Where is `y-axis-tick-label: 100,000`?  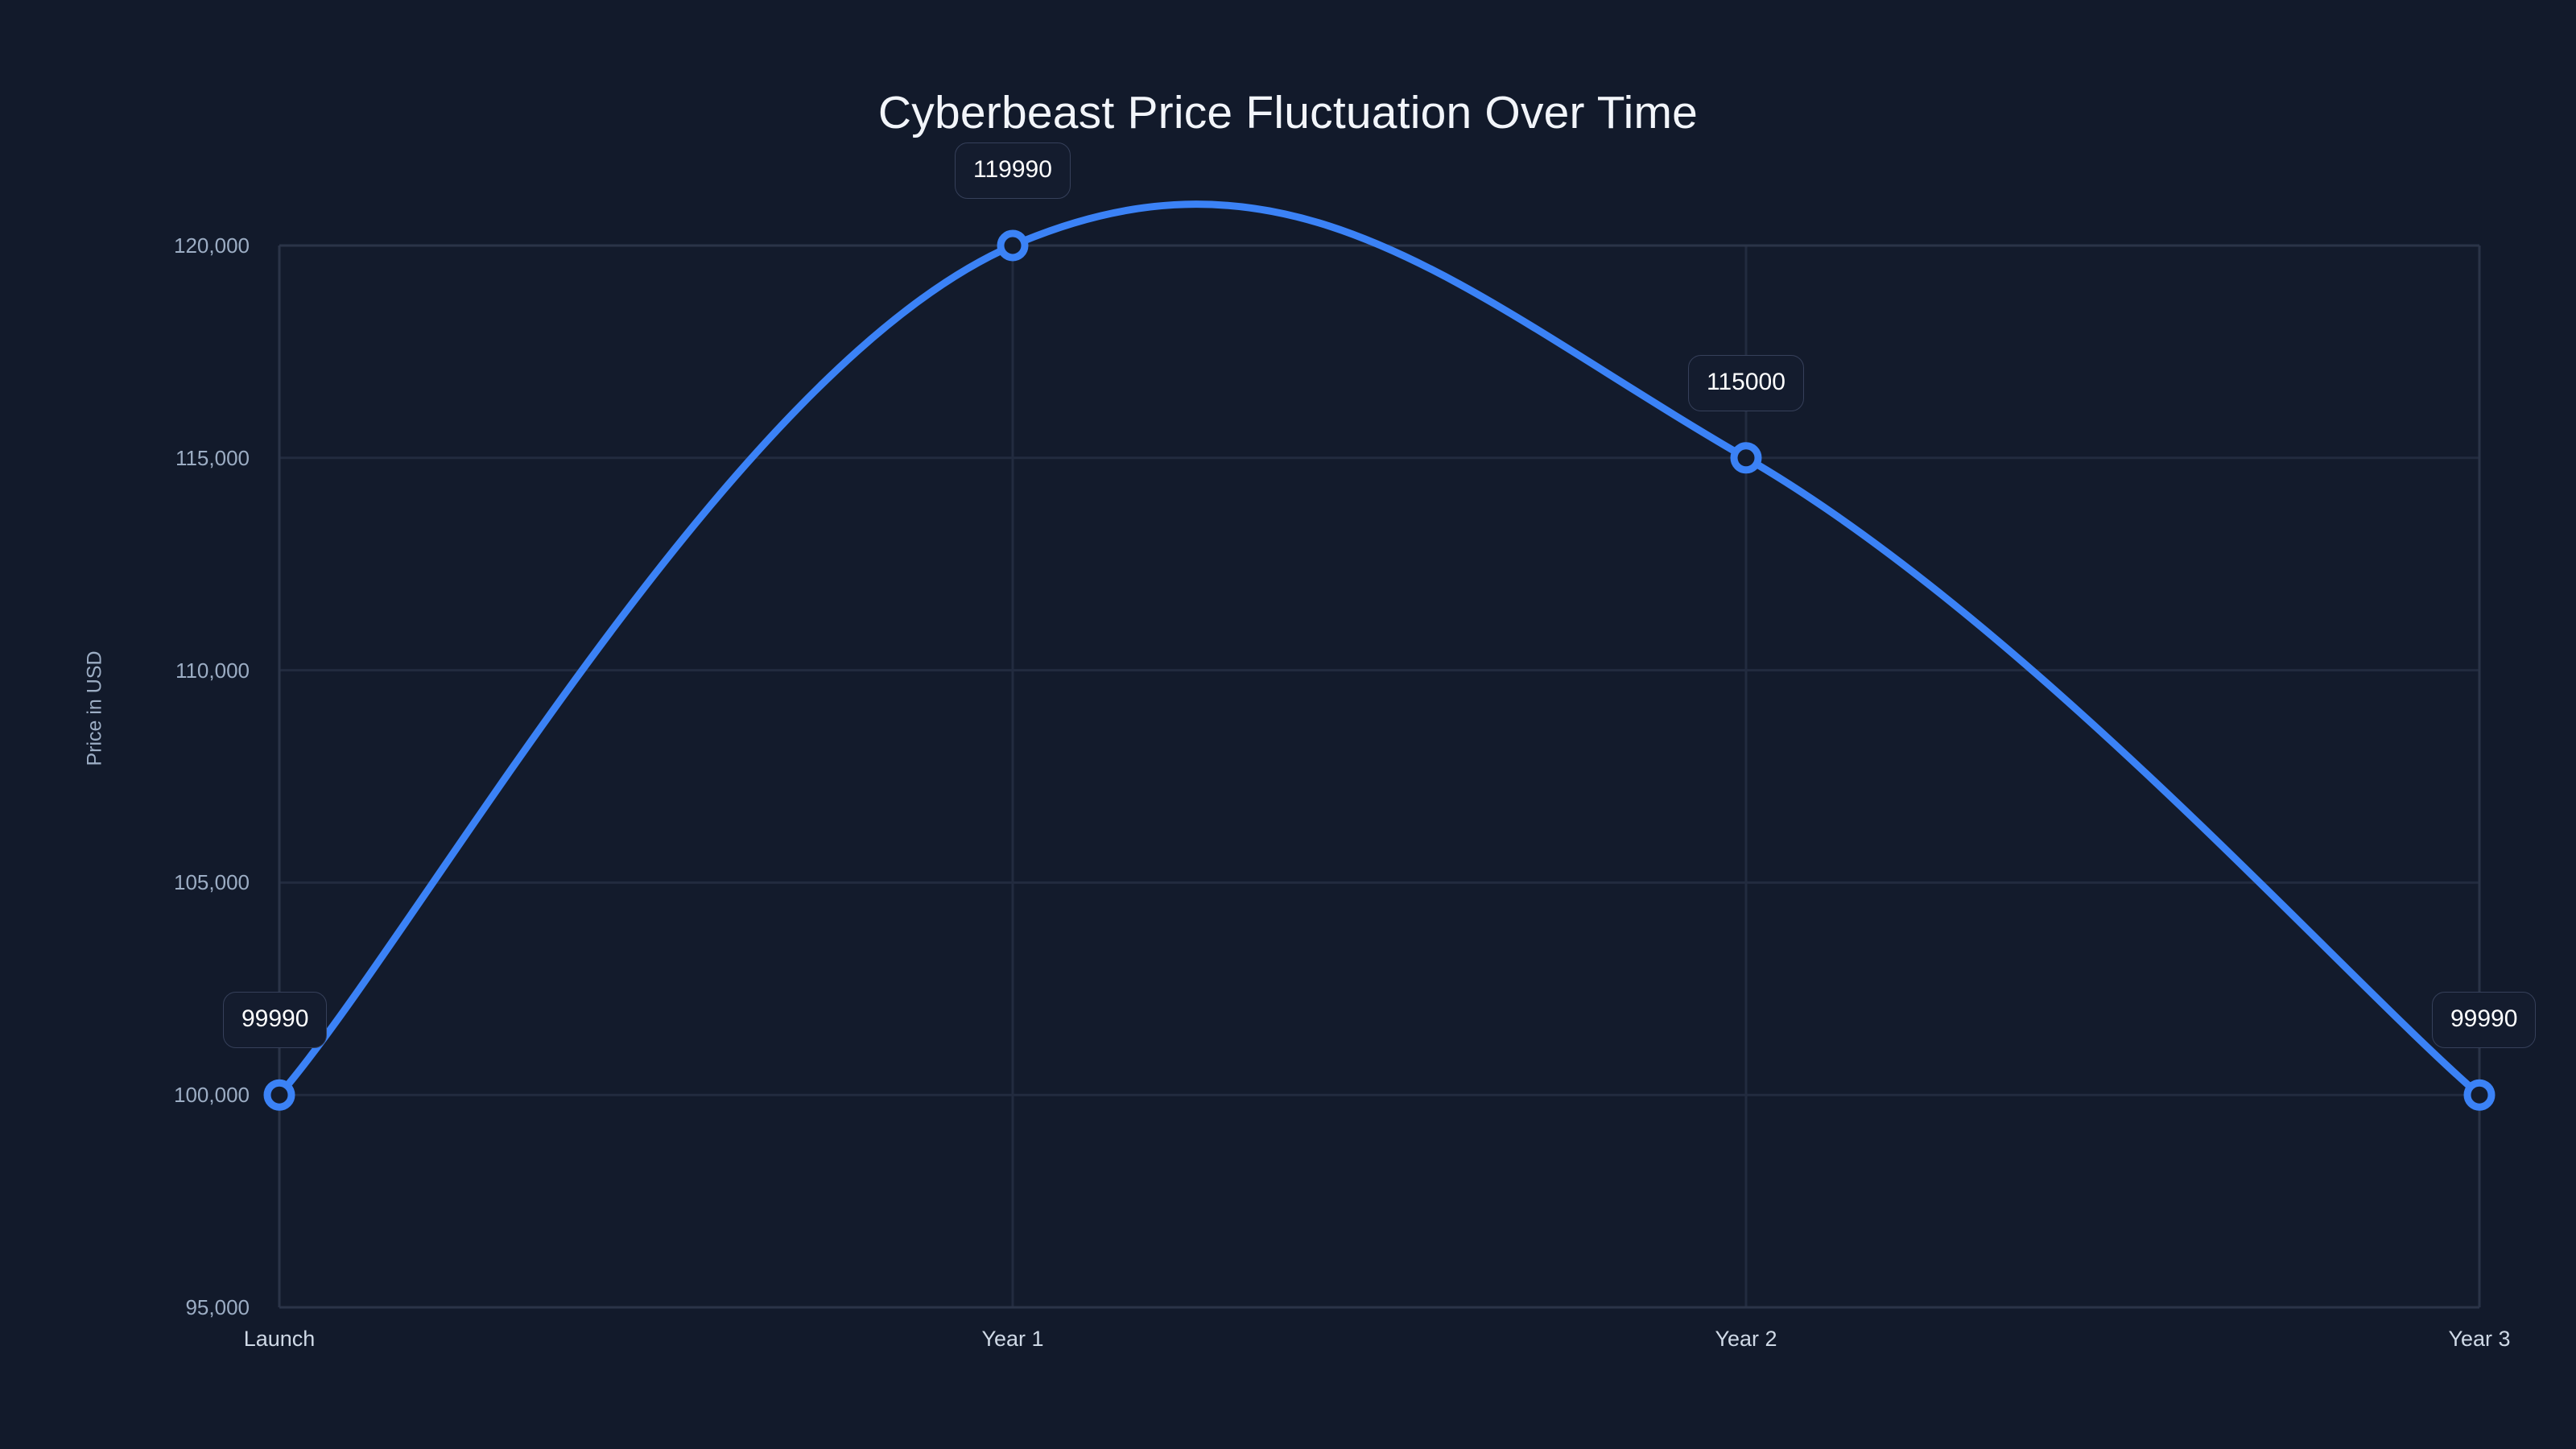 y-axis-tick-label: 100,000 is located at coordinates (212, 1095).